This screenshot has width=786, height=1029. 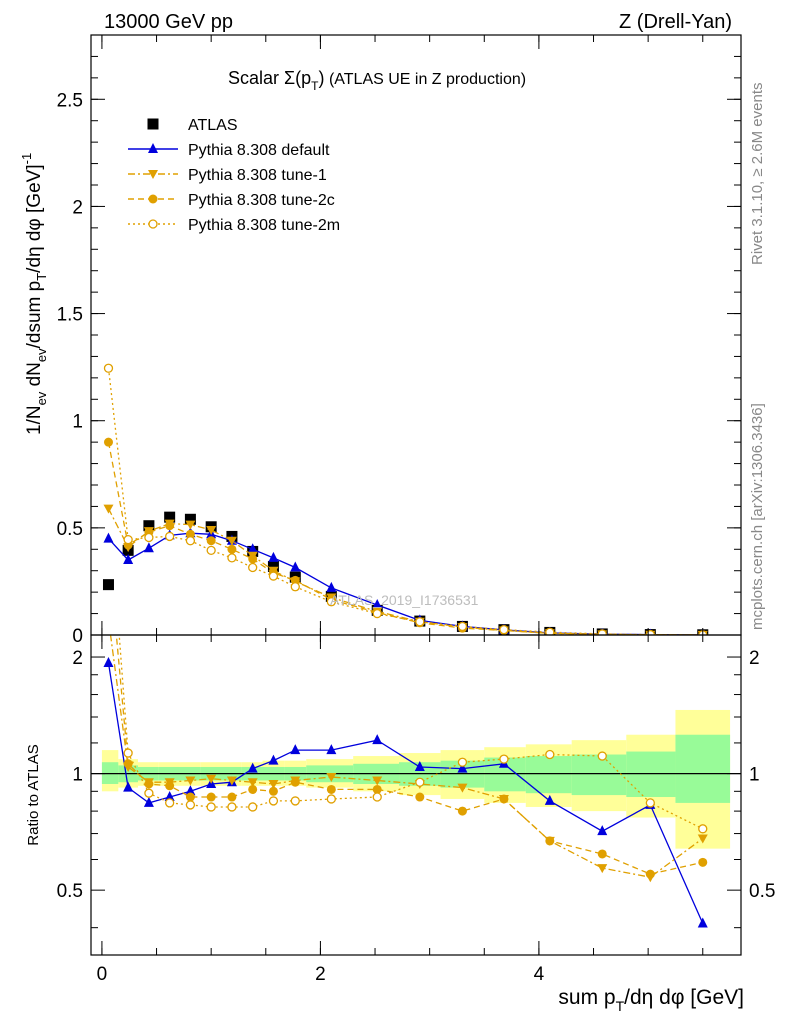 I want to click on rivet-label: Rivet 3.1.10, ≥ 2.6M events, so click(x=757, y=174).